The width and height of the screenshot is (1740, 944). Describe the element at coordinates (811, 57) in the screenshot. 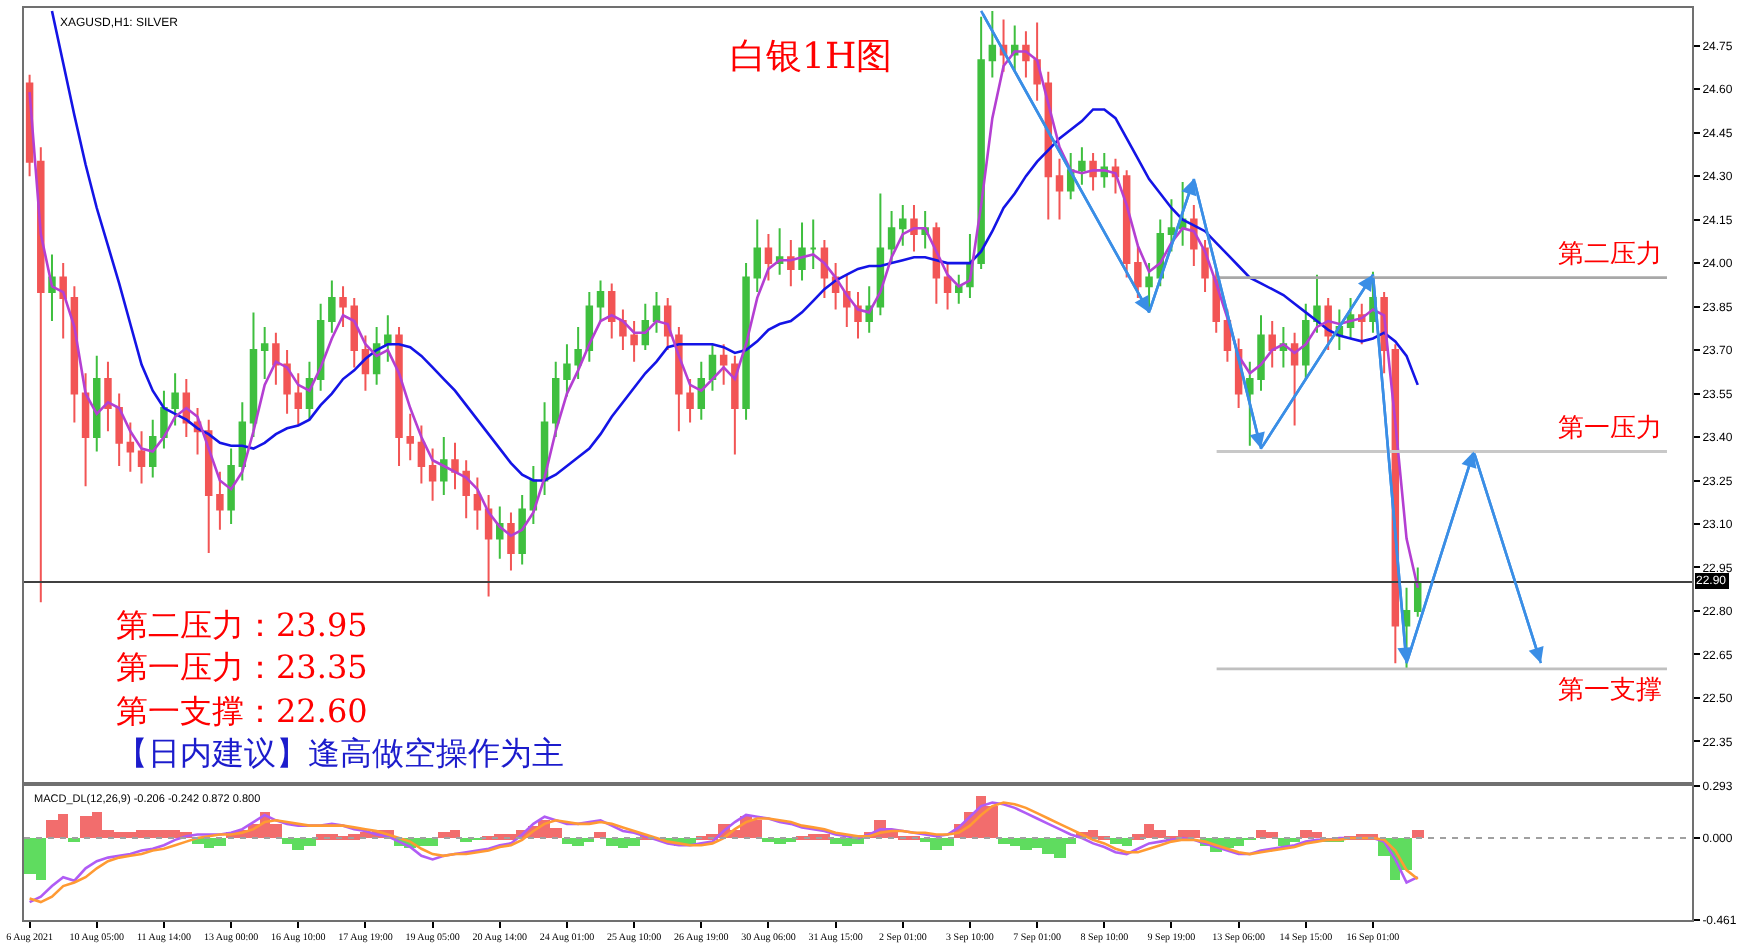

I see `text: 白银1H图` at that location.